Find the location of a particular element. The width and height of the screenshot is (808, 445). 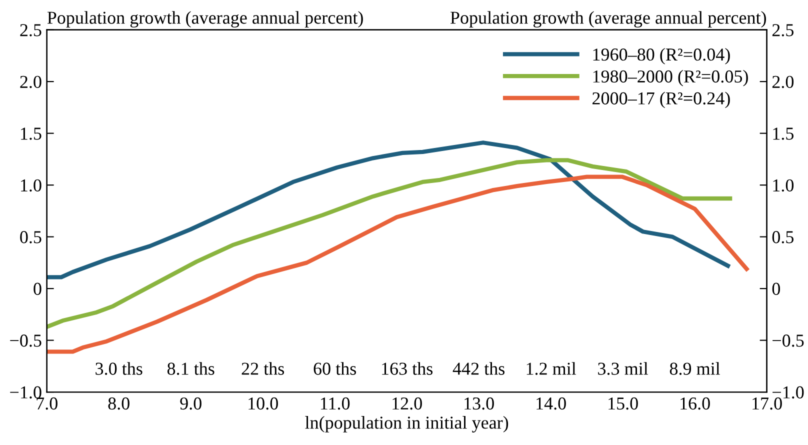

annotation: 3.3 mil is located at coordinates (623, 368).